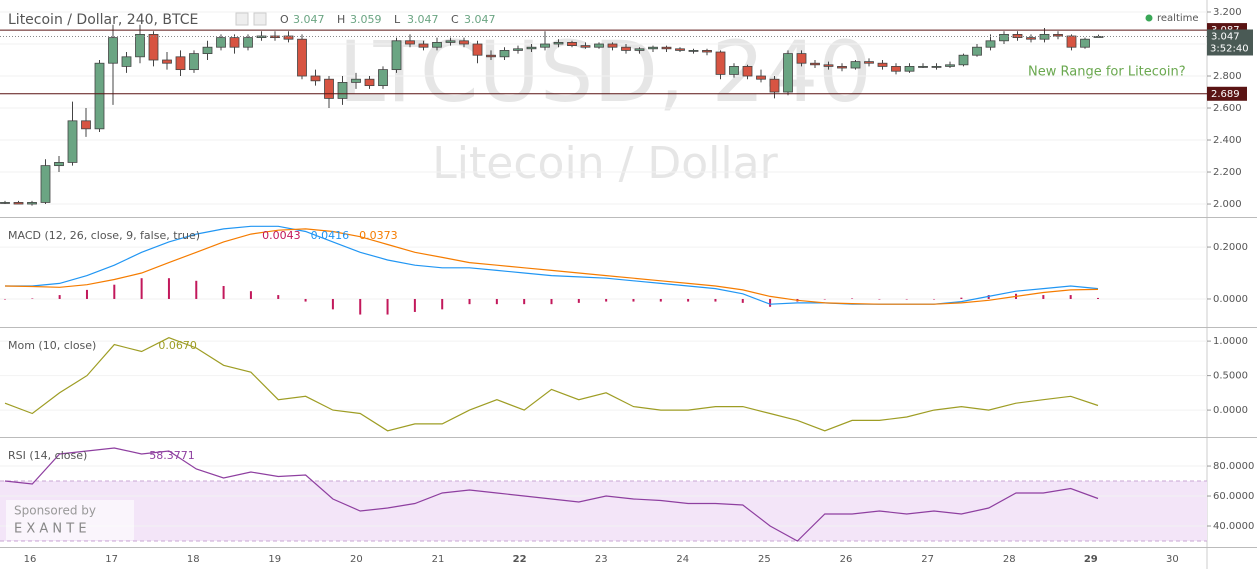  I want to click on indicator-title: Mom (10, close), so click(52, 345).